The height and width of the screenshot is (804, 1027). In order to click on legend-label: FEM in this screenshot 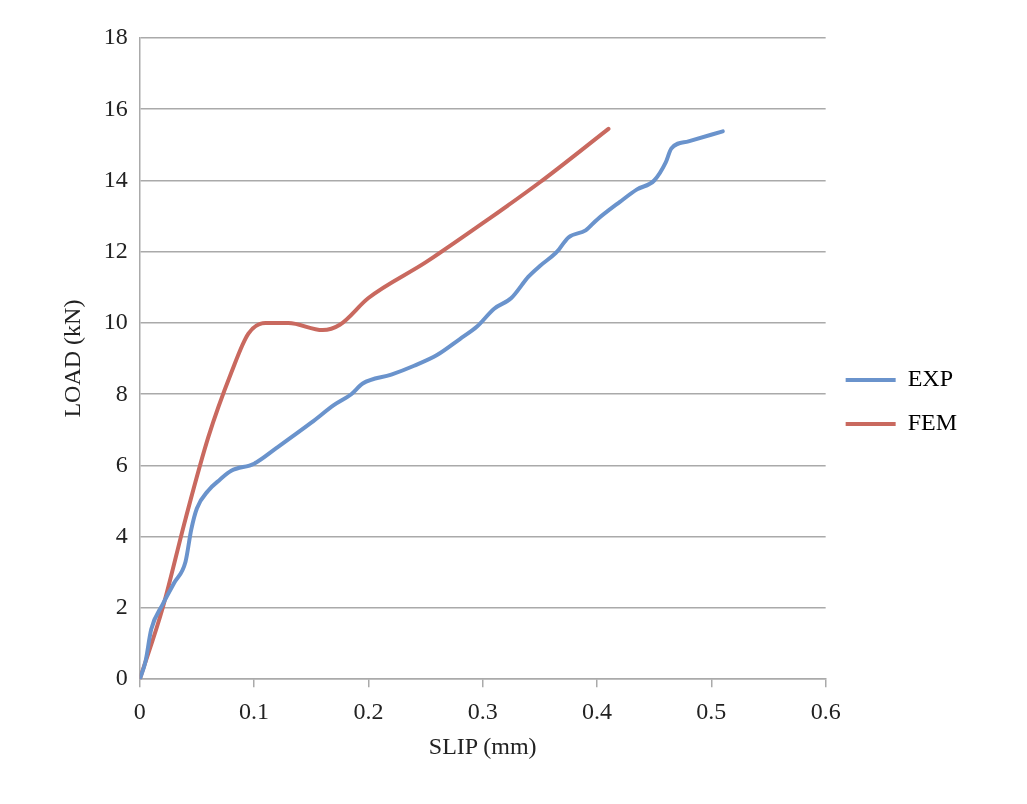, I will do `click(932, 422)`.